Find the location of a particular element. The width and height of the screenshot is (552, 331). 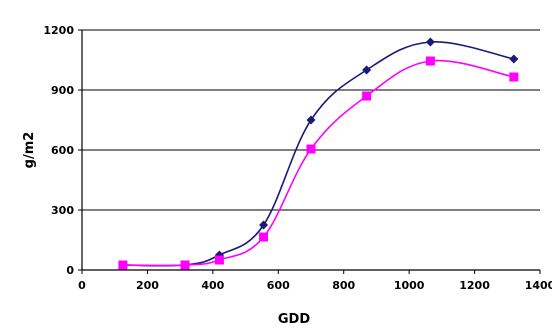

x-tick-label: 1000 is located at coordinates (409, 285).